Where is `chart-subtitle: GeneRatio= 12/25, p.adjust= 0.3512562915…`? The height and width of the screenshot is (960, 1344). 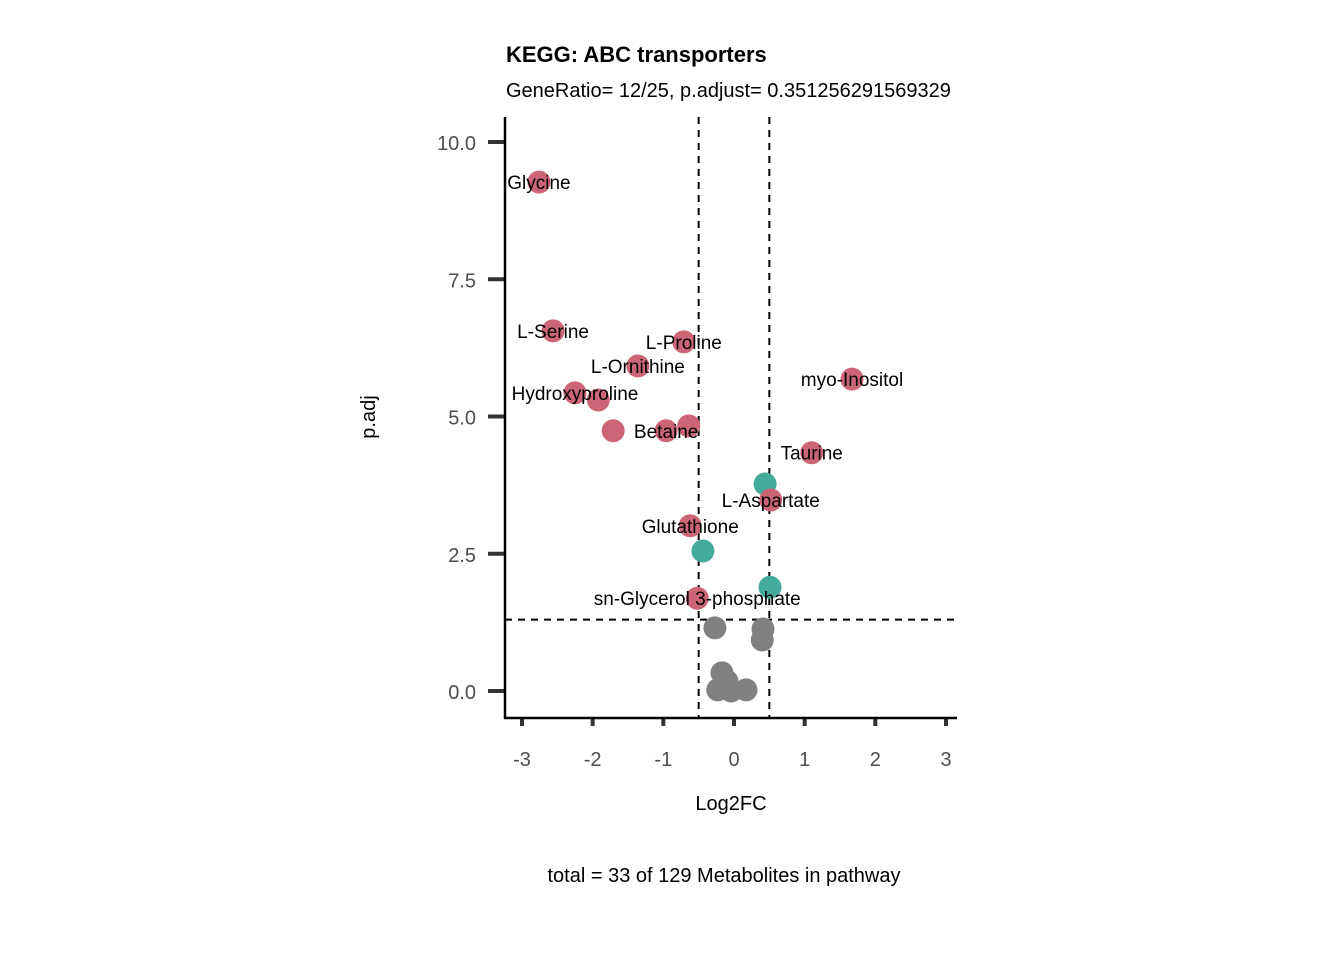
chart-subtitle: GeneRatio= 12/25, p.adjust= 0.3512562915… is located at coordinates (728, 91).